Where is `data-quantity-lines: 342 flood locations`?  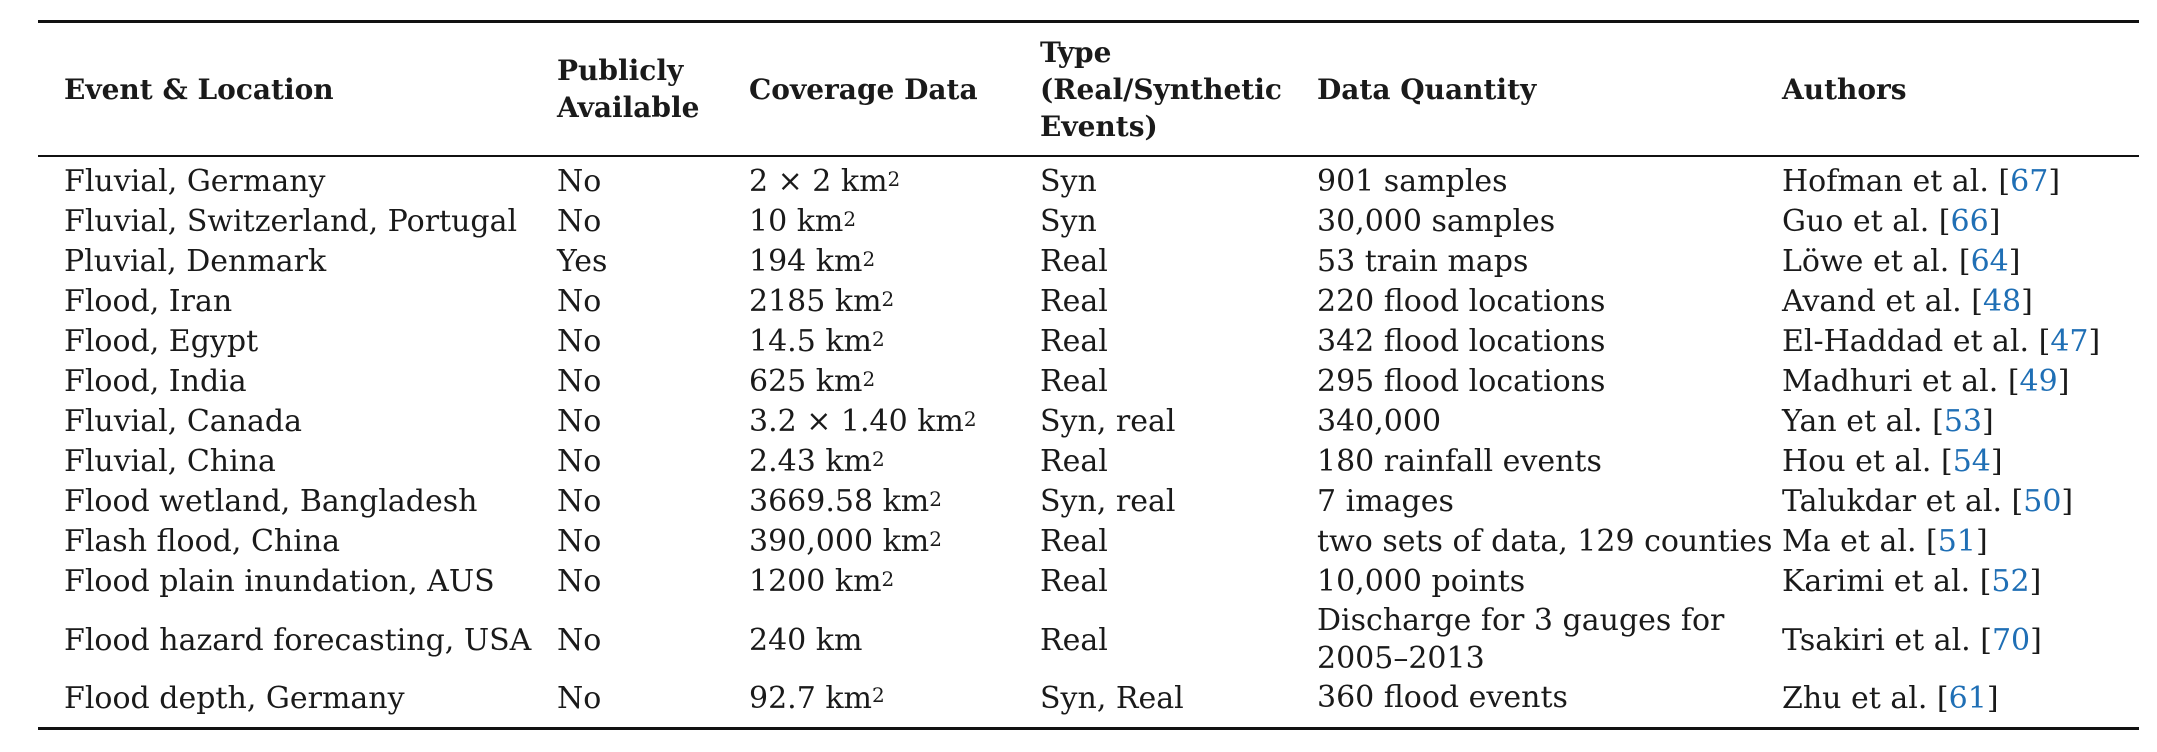
data-quantity-lines: 342 flood locations is located at coordinates (1461, 342).